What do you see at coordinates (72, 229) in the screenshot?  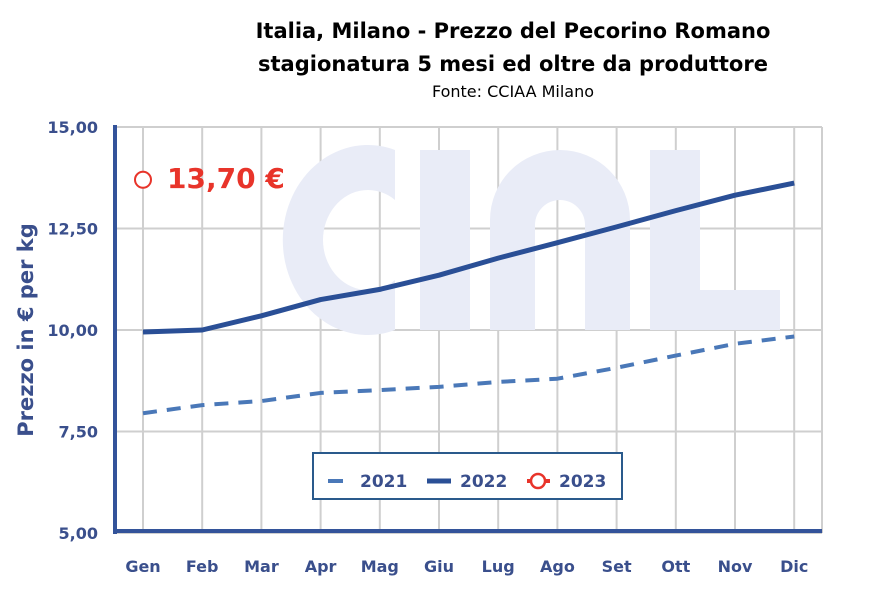 I see `y-tick-label: 12,50` at bounding box center [72, 229].